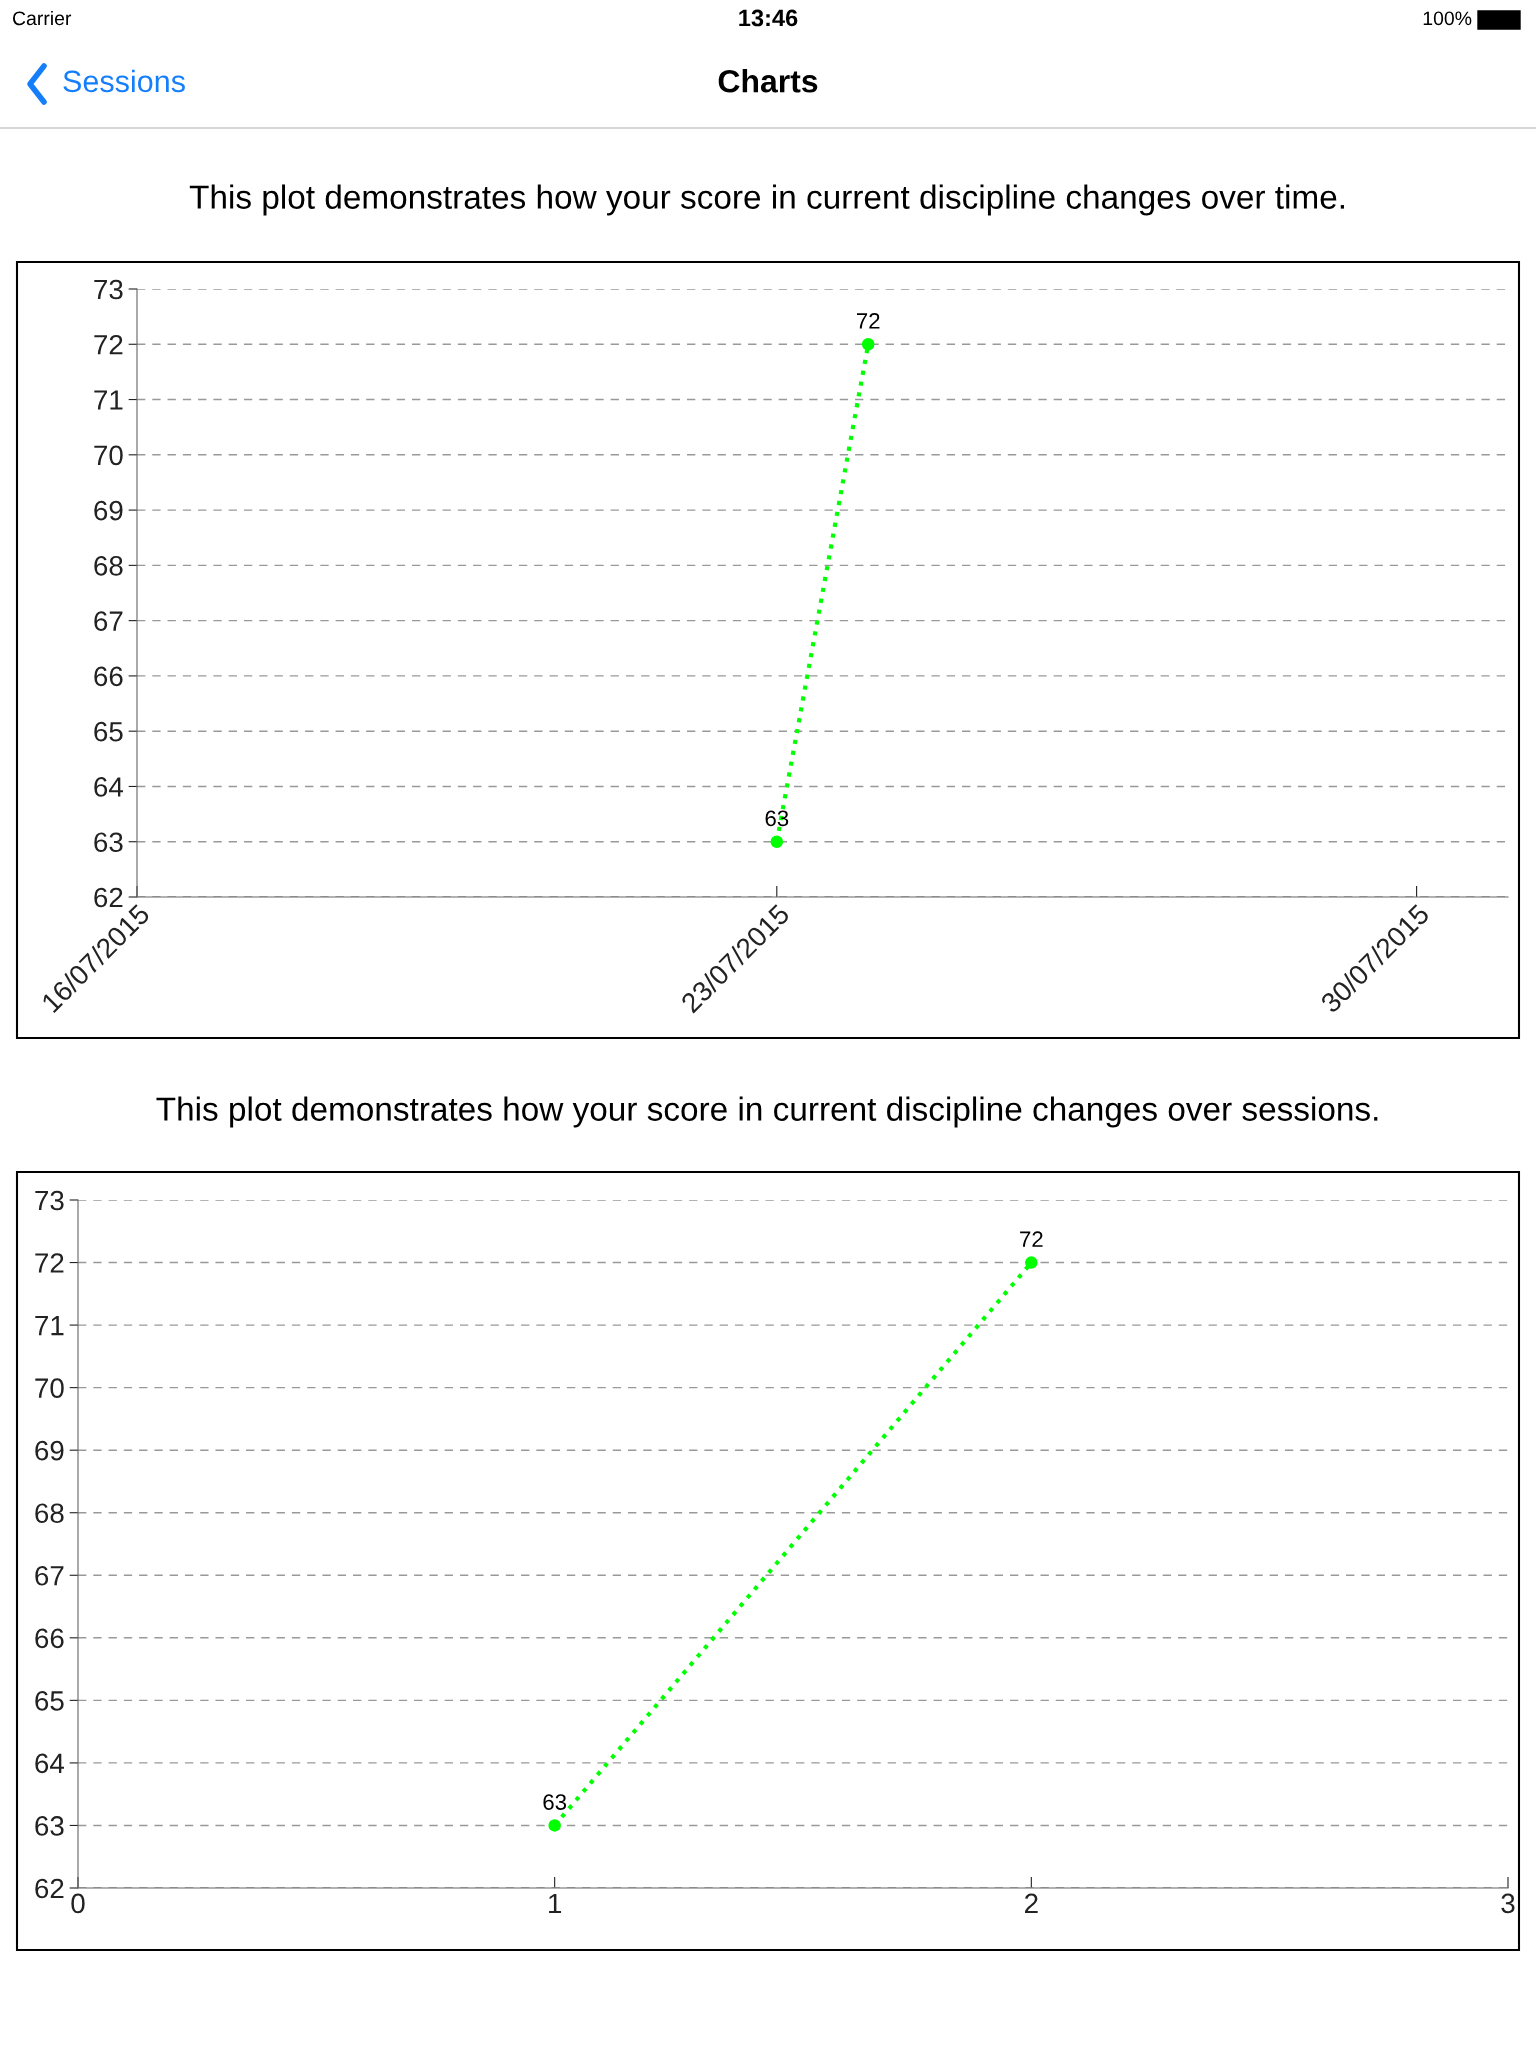 The height and width of the screenshot is (2048, 1536). I want to click on chart-title: This plot demonstrates how your score in current discipline changes over sessions., so click(767, 1112).